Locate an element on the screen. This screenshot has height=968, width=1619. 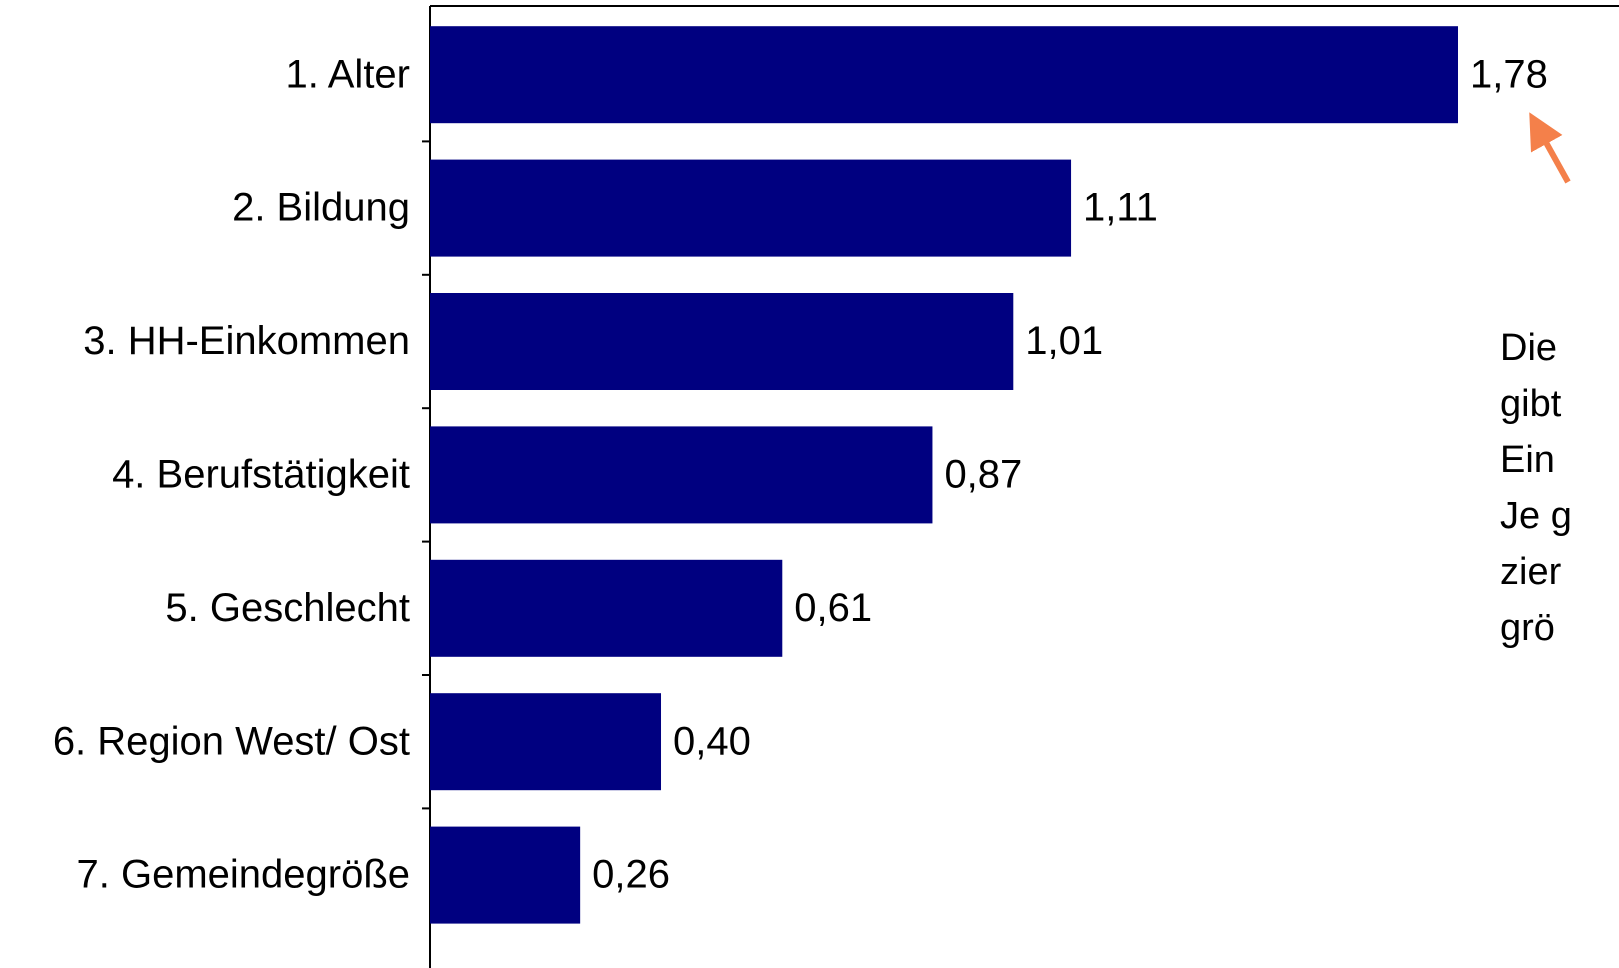
annotation-text: zier is located at coordinates (1531, 572).